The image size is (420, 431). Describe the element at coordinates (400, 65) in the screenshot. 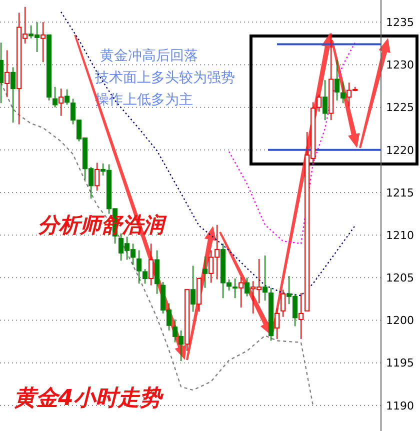

I see `y-tick-label: 1230` at that location.